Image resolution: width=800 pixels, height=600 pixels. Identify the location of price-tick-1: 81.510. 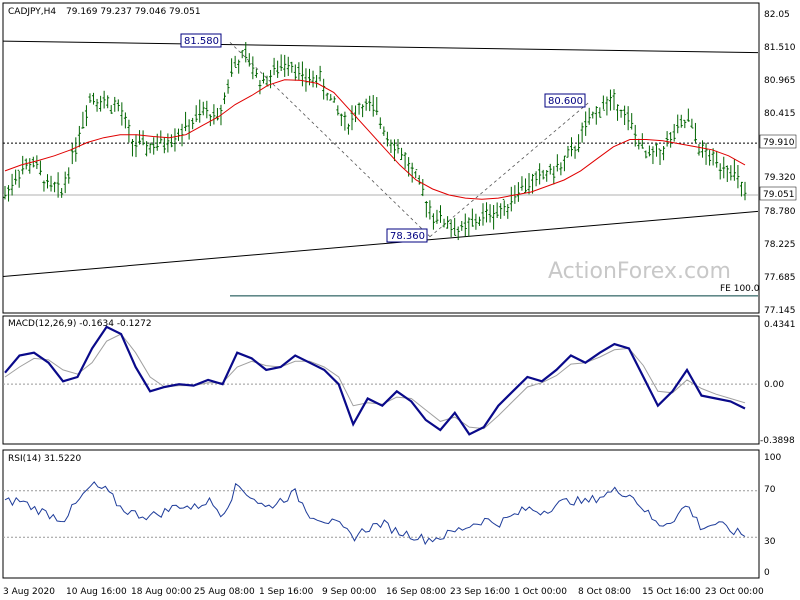
(780, 48).